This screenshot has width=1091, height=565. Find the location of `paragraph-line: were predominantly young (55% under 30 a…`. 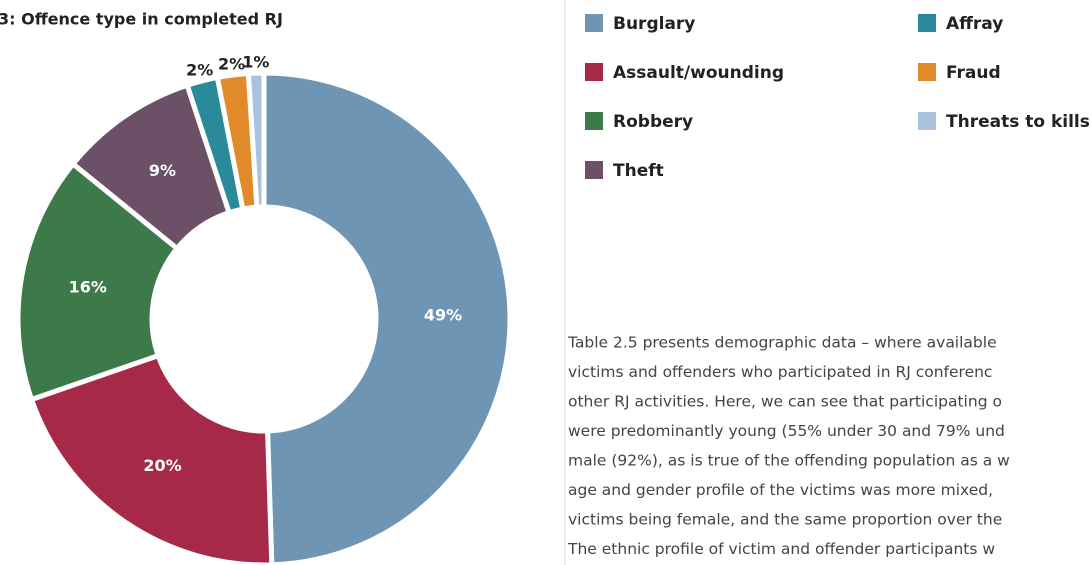

paragraph-line: were predominantly young (55% under 30 a… is located at coordinates (786, 431).